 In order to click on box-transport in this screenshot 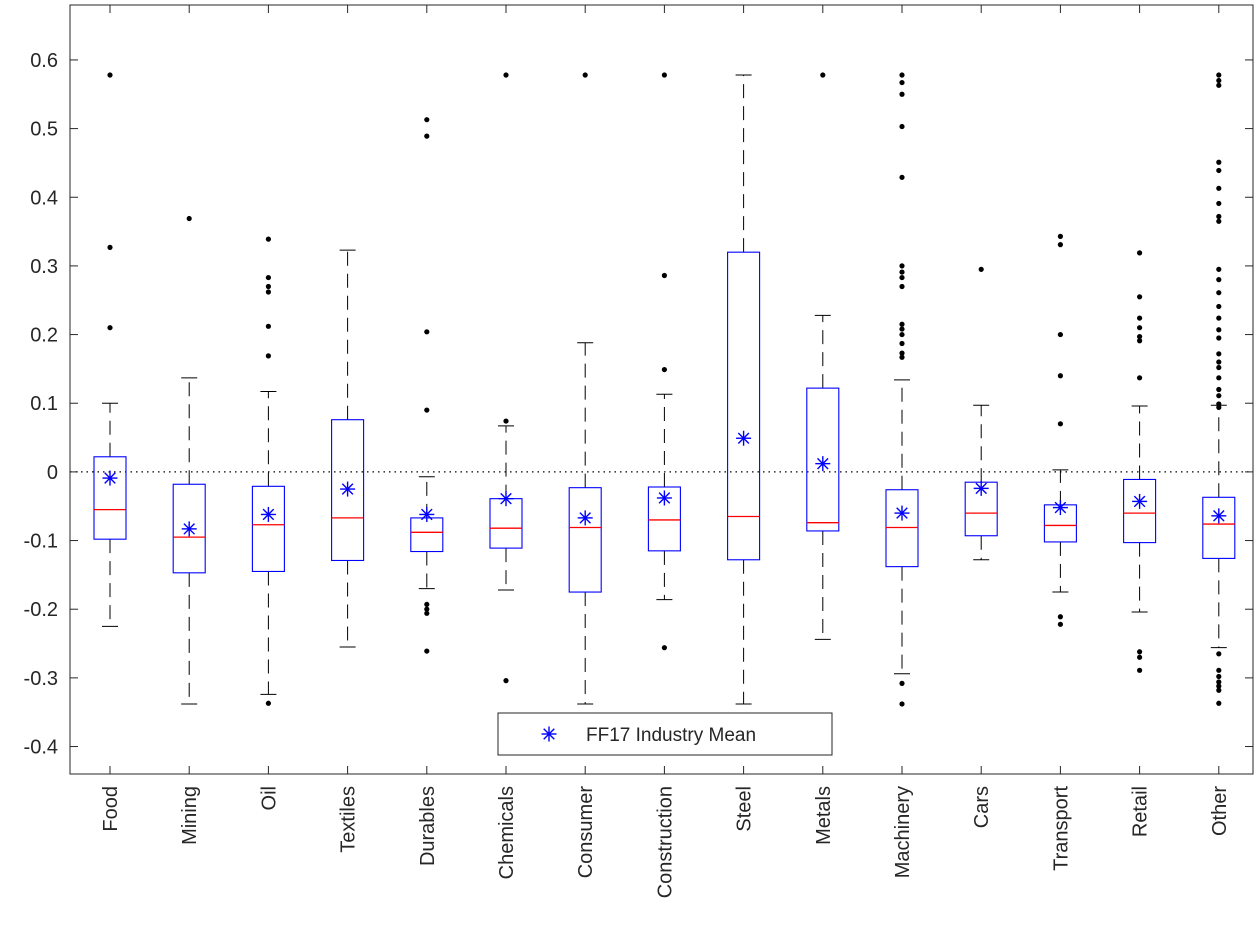, I will do `click(1060, 430)`.